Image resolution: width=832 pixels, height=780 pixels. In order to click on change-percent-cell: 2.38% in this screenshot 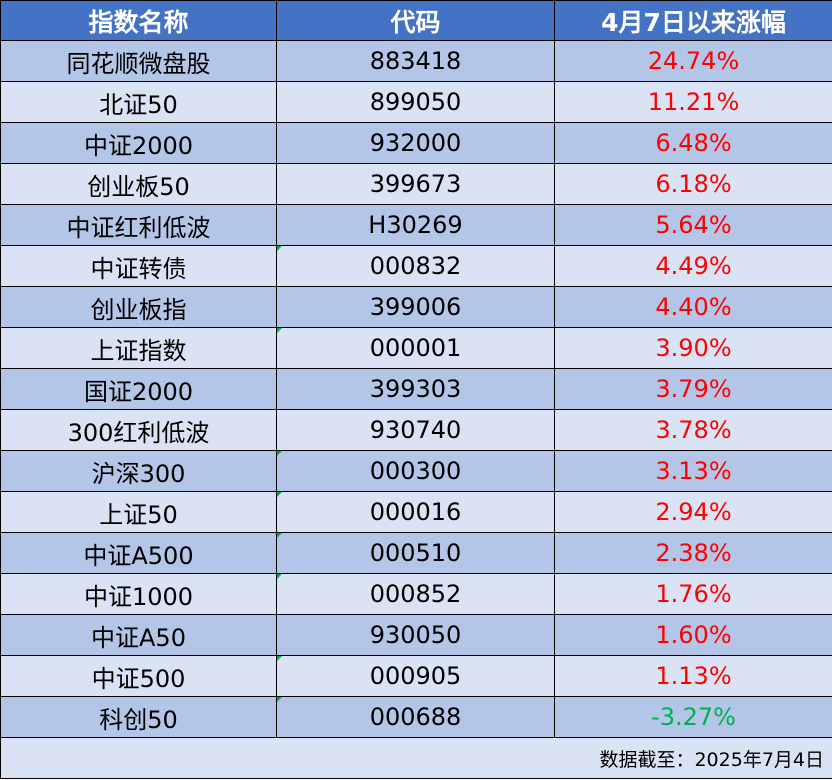, I will do `click(693, 553)`.